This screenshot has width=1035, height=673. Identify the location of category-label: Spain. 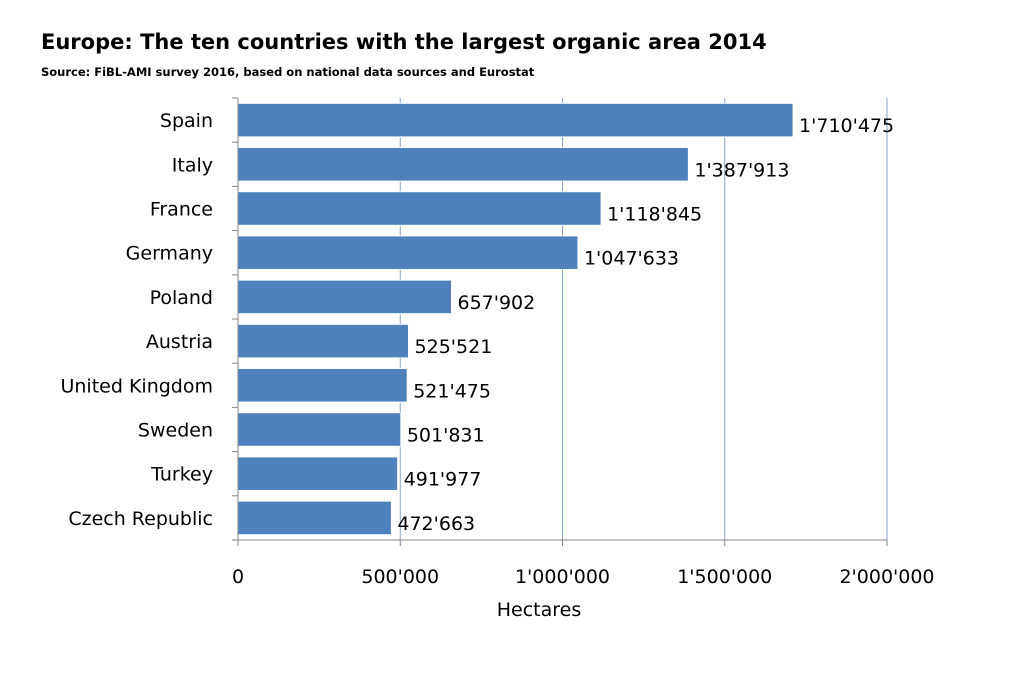
(186, 121).